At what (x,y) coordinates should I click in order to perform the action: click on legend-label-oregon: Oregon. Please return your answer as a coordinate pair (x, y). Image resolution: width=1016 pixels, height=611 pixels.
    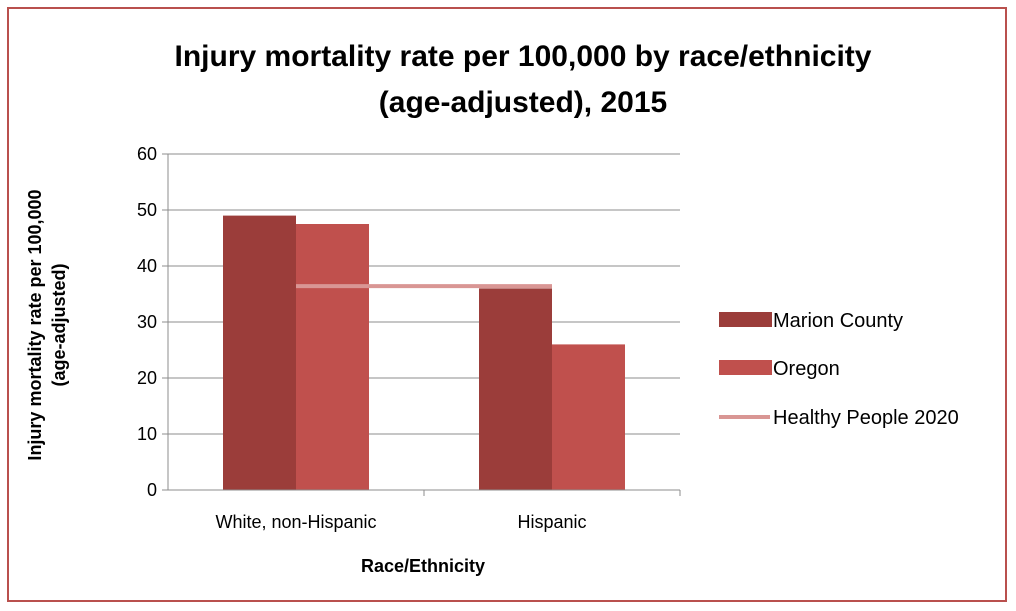
    Looking at the image, I should click on (806, 369).